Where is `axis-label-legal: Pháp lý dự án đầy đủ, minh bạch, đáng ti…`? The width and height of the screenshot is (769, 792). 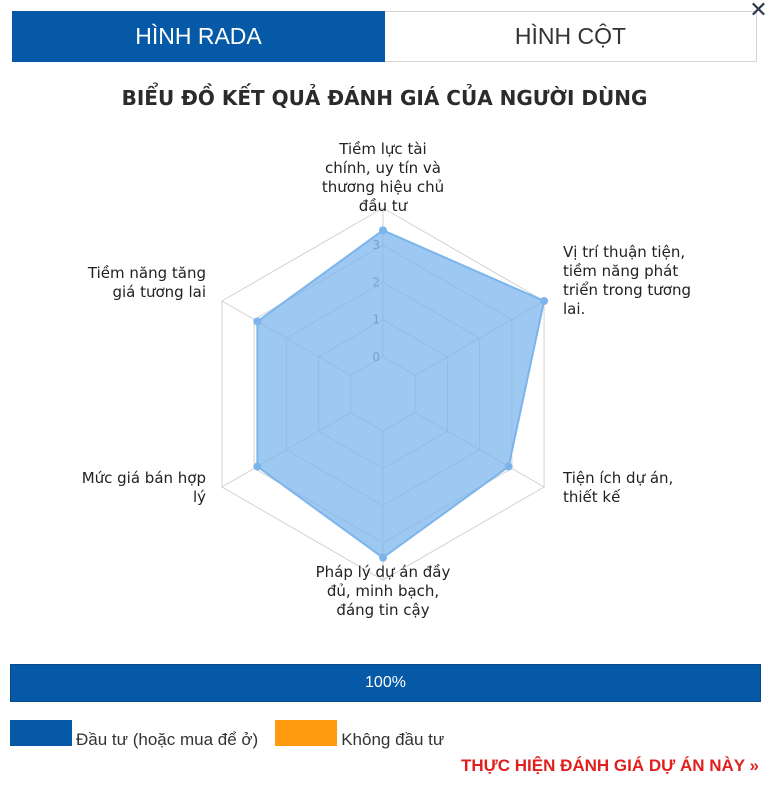 axis-label-legal: Pháp lý dự án đầy đủ, minh bạch, đáng ti… is located at coordinates (383, 591).